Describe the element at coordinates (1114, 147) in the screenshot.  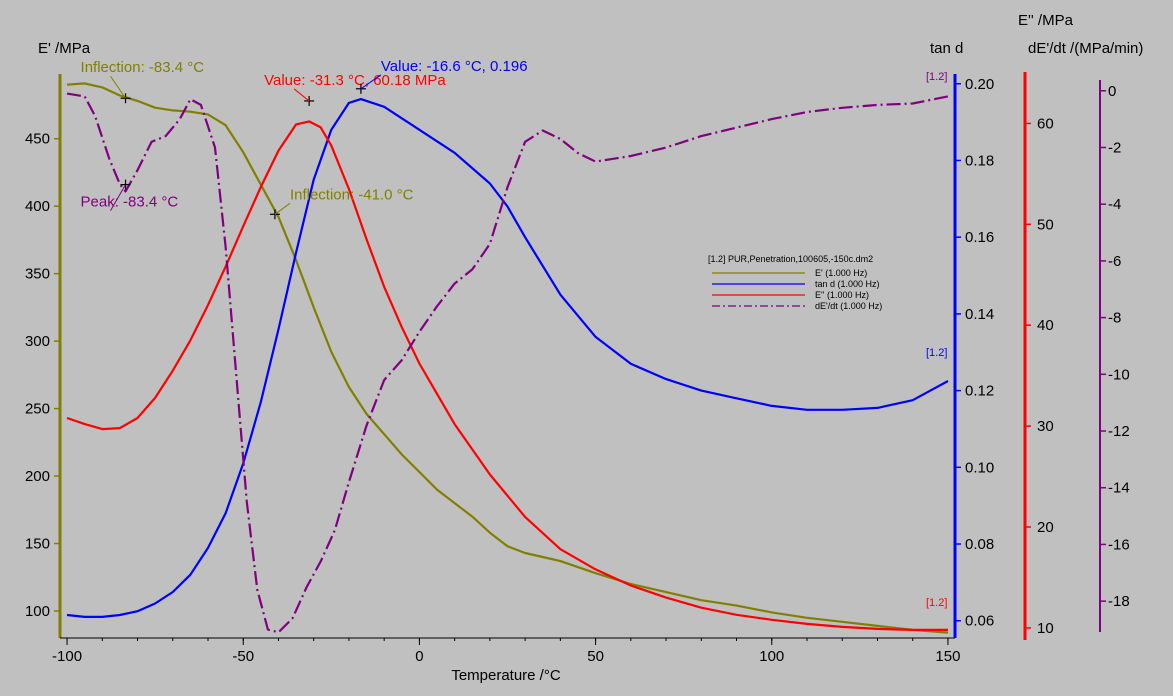
I see `dedt-tick-label: -2` at that location.